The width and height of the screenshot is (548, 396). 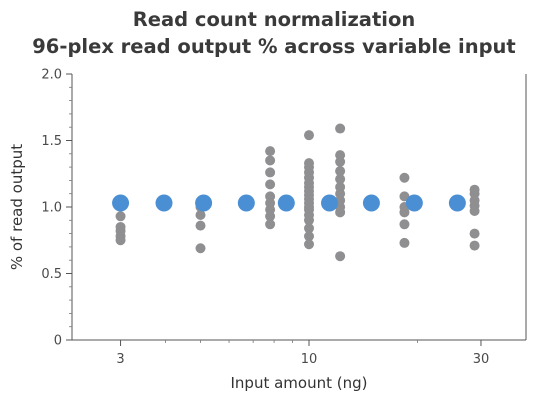 What do you see at coordinates (120, 359) in the screenshot?
I see `x-tick-label: 3` at bounding box center [120, 359].